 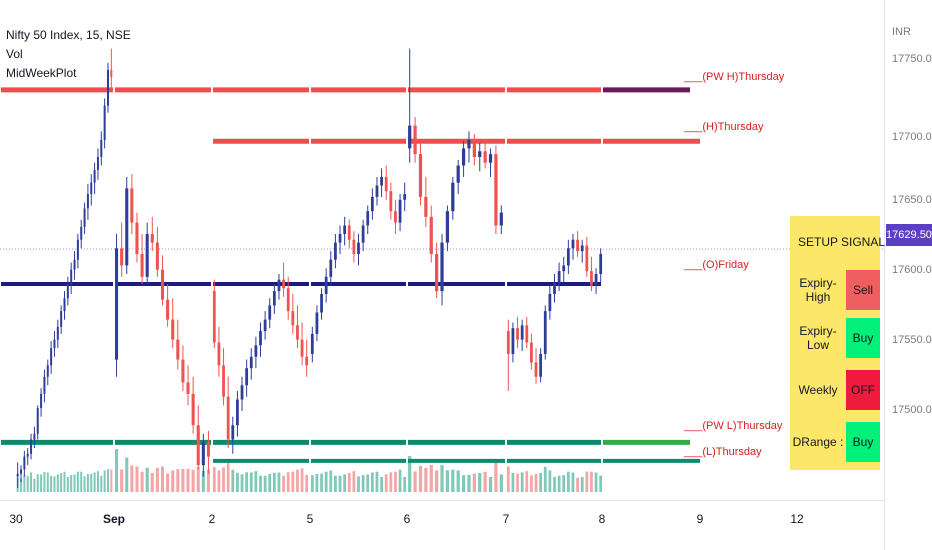 I want to click on y-tick-label: 17650.00, so click(x=912, y=200).